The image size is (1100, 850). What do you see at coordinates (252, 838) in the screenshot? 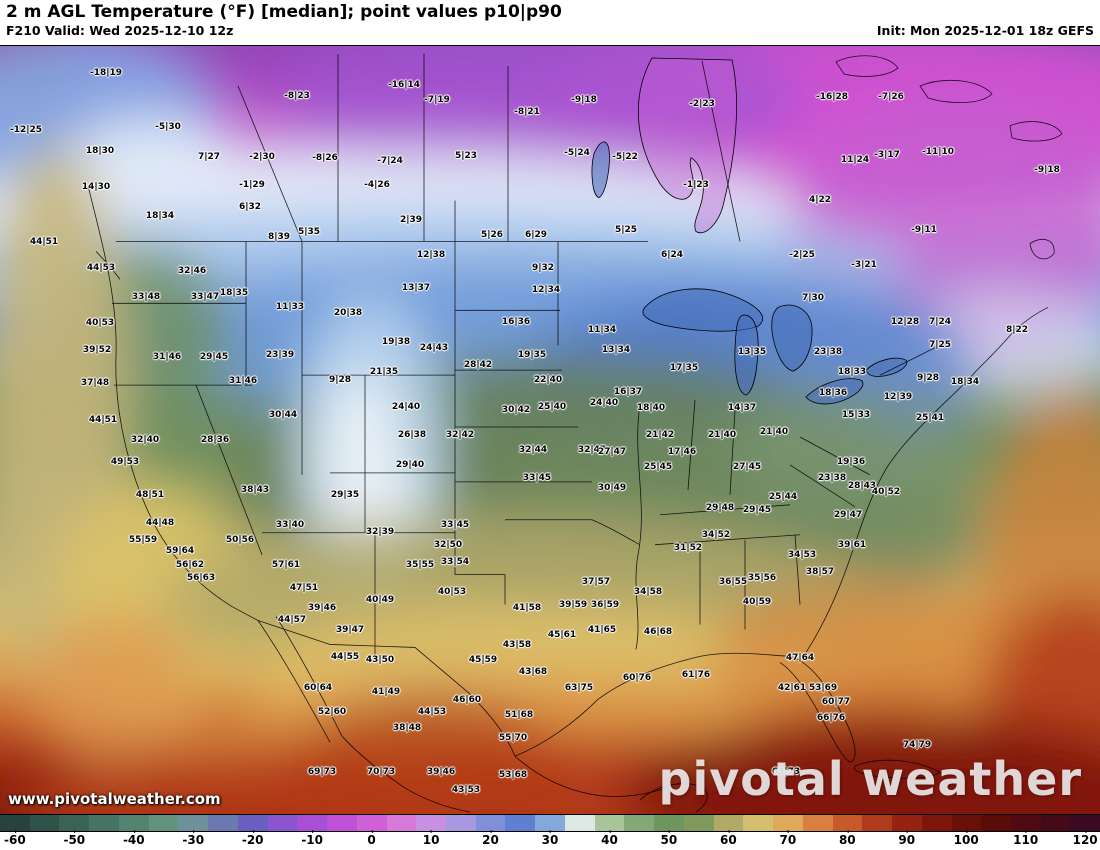
I see `colorbar-tick-label: -20` at bounding box center [252, 838].